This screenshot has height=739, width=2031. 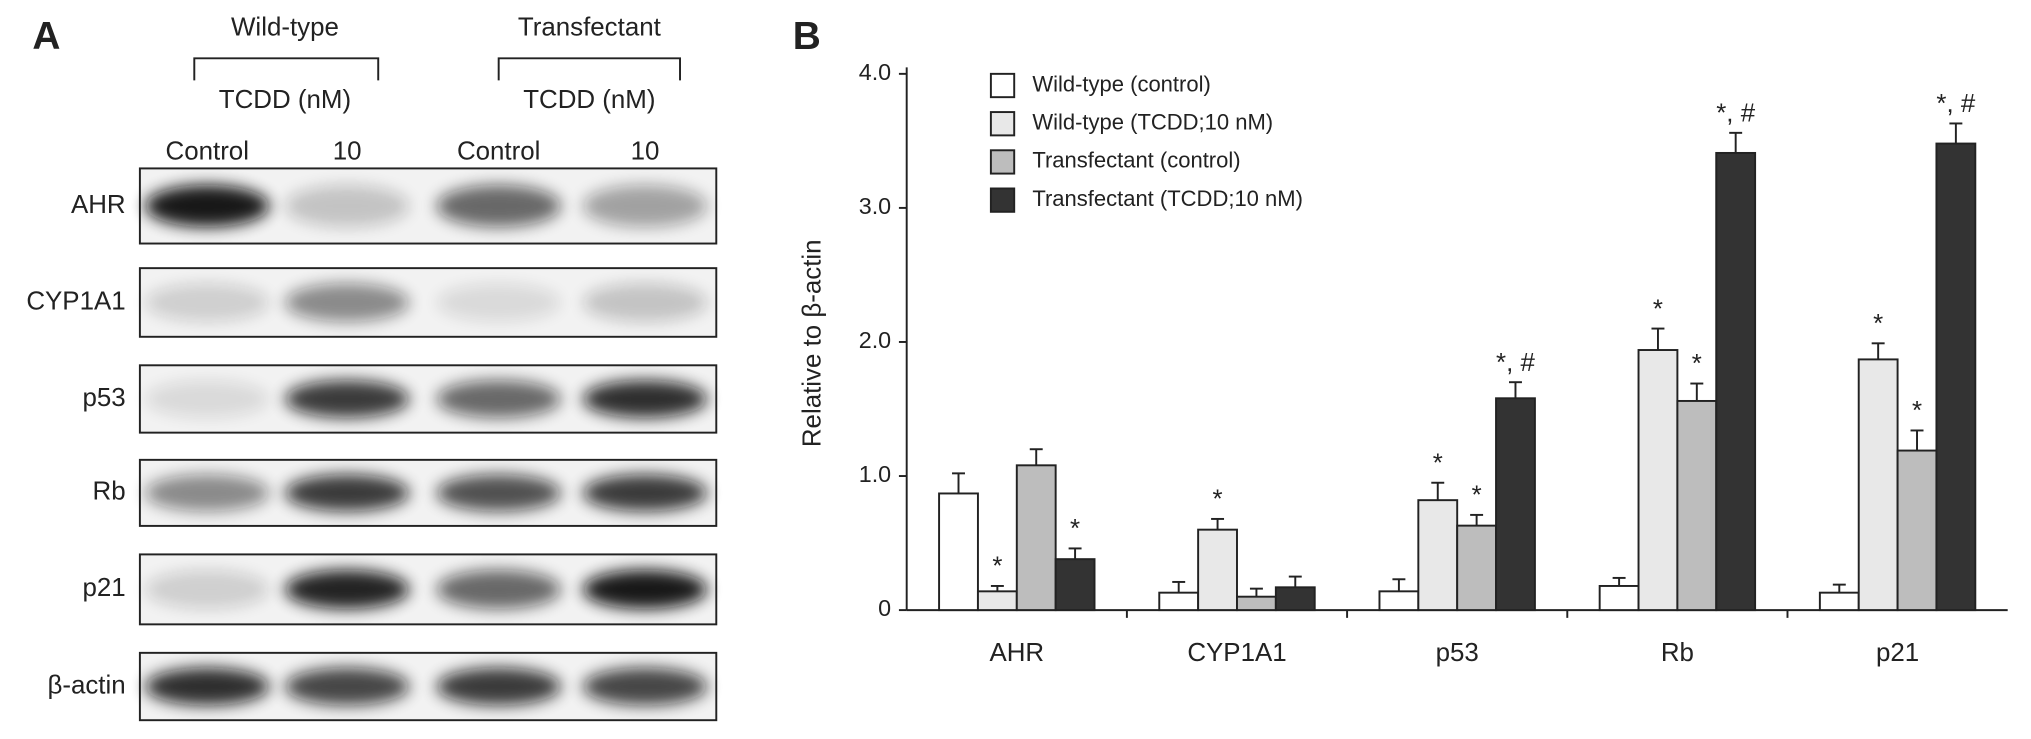 I want to click on x-tick-label: Rb, so click(x=1677, y=653).